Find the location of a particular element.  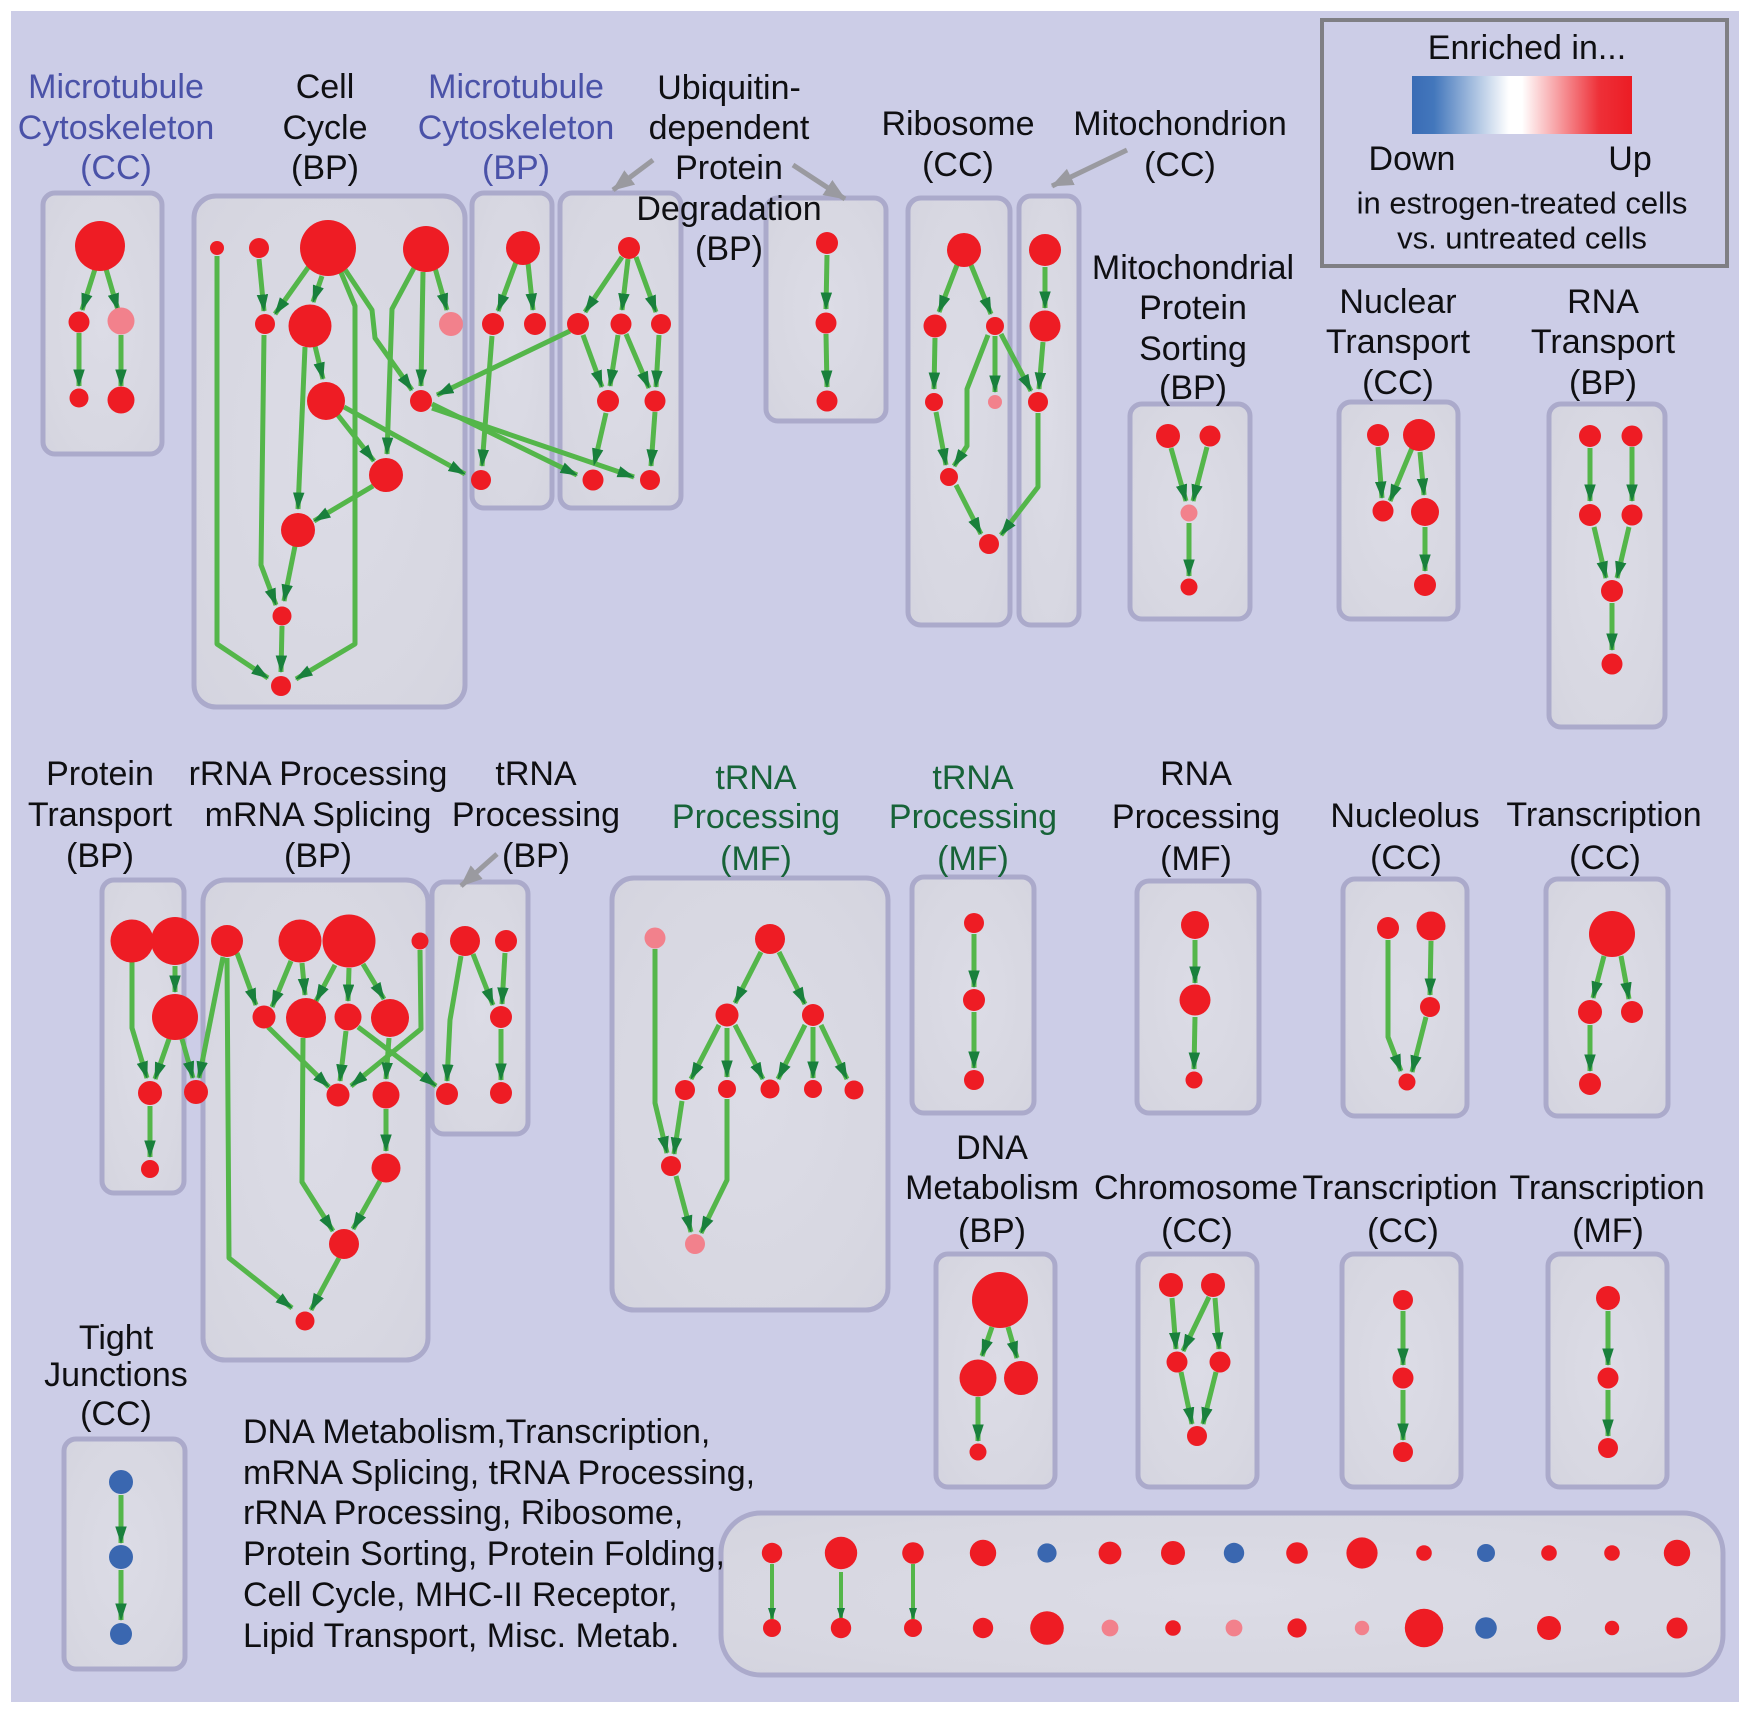

svg-text: Up is located at coordinates (1629, 159).